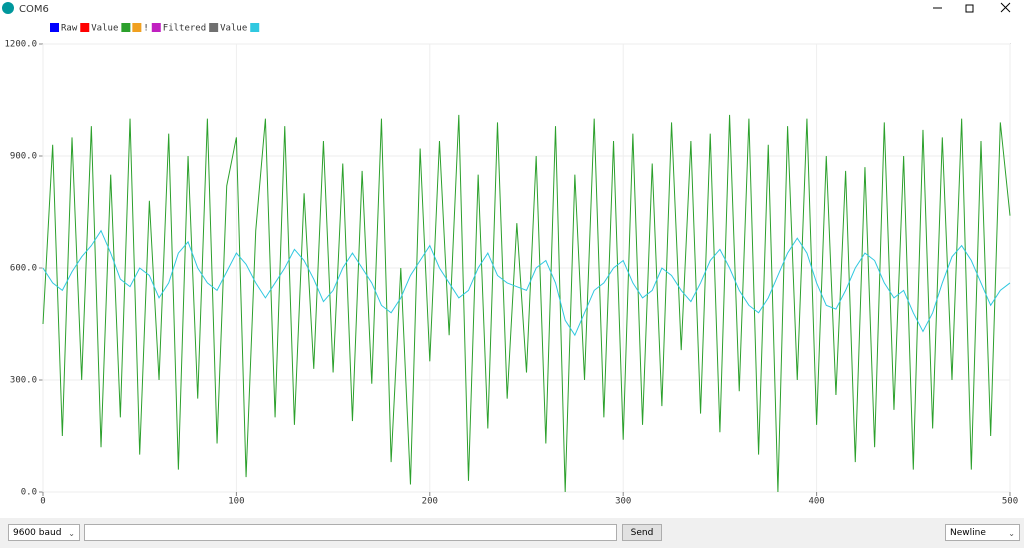 Image resolution: width=1024 pixels, height=548 pixels. I want to click on restore-button, so click(969, 8).